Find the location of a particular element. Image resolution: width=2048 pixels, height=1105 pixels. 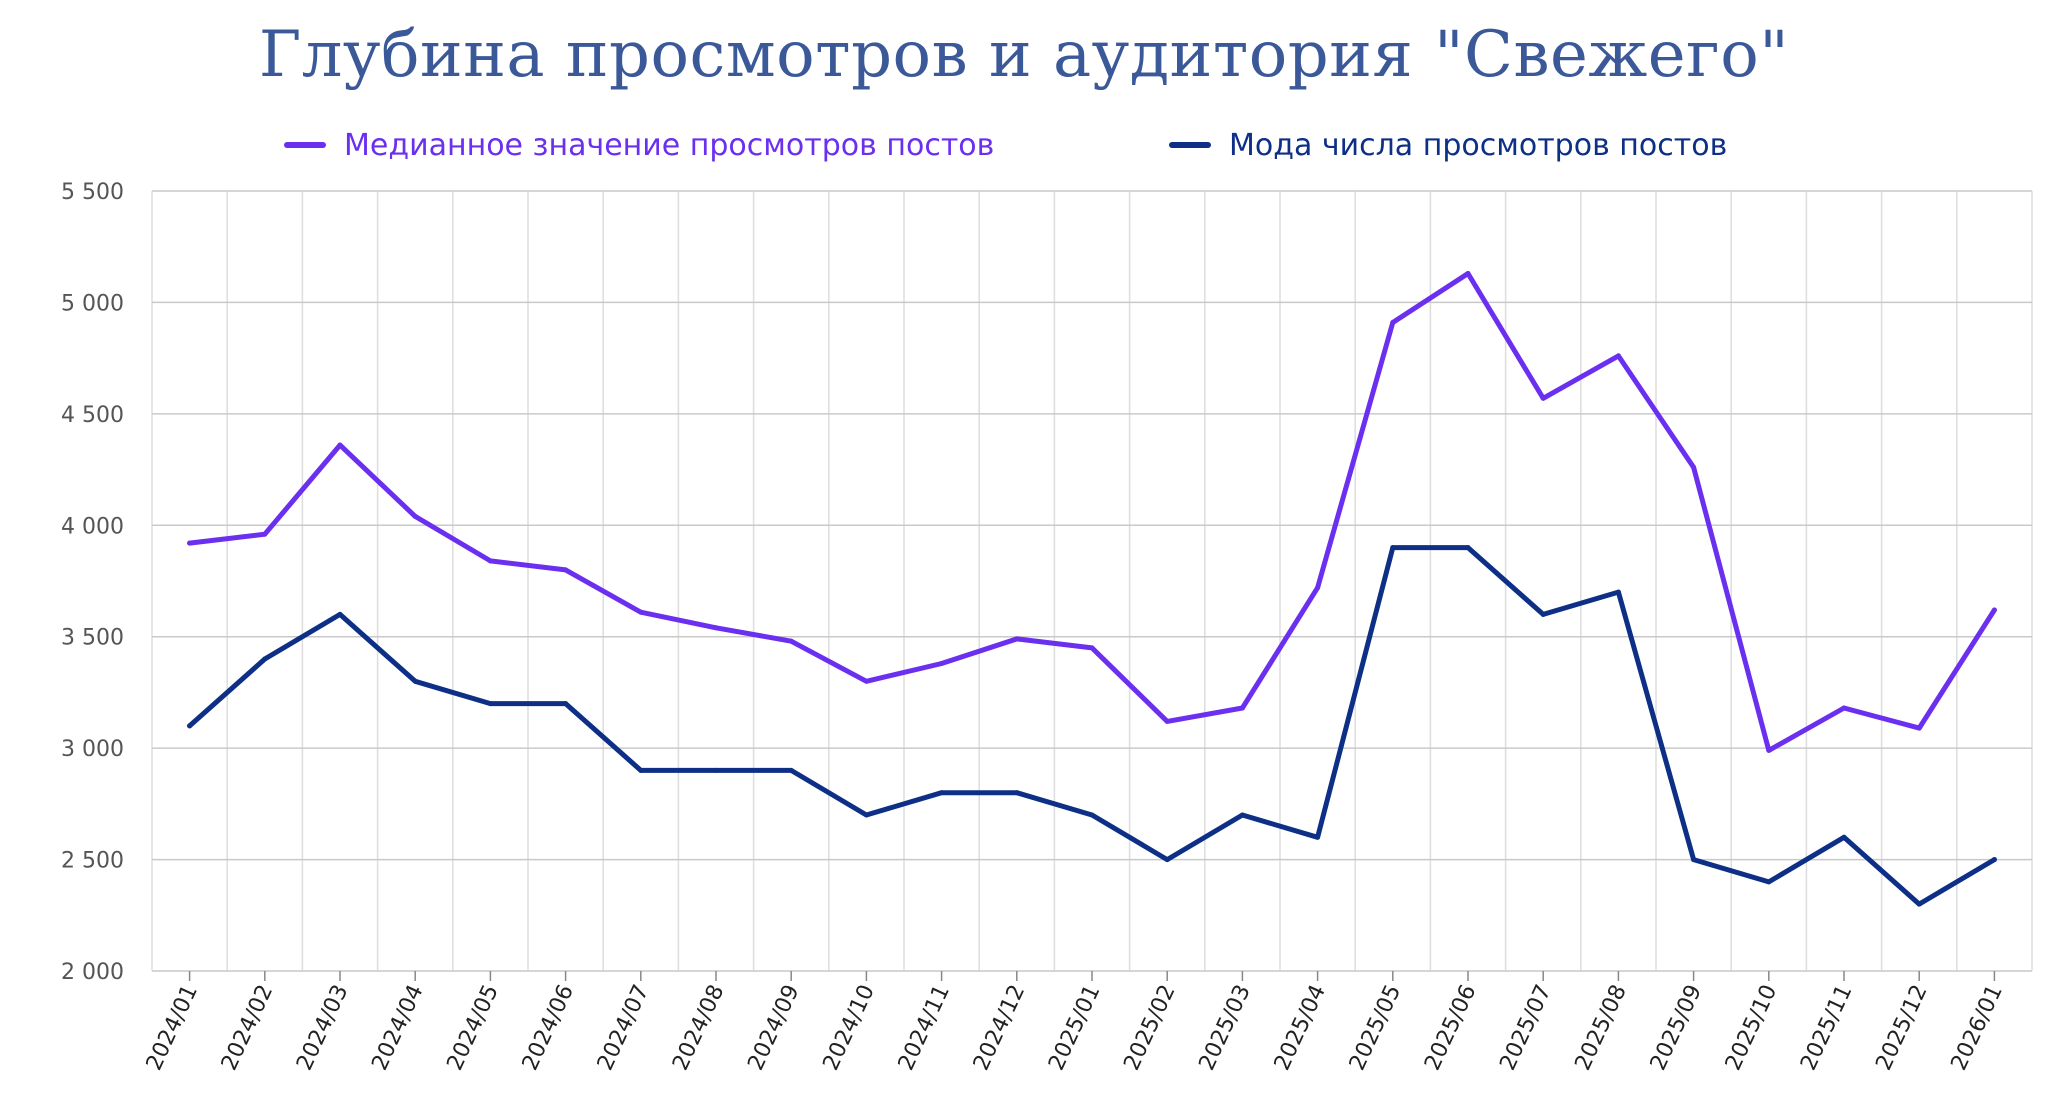

x-tick-label: 2024/01 is located at coordinates (172, 1027).